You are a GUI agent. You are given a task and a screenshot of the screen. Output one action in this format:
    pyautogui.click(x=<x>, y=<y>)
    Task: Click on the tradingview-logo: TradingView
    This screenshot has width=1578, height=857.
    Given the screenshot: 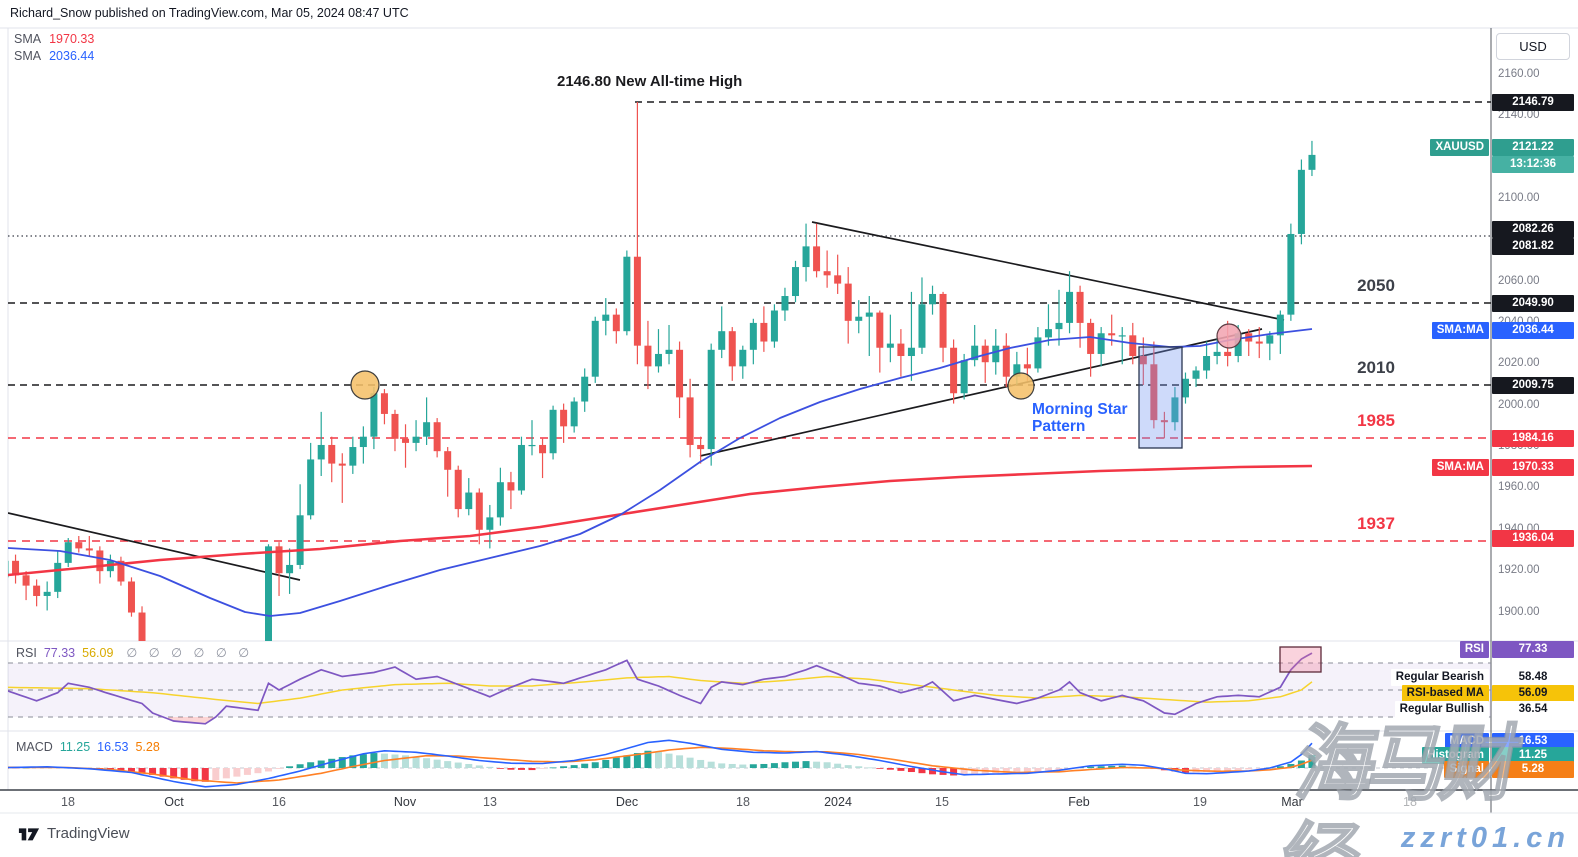 What is the action you would take?
    pyautogui.click(x=74, y=833)
    